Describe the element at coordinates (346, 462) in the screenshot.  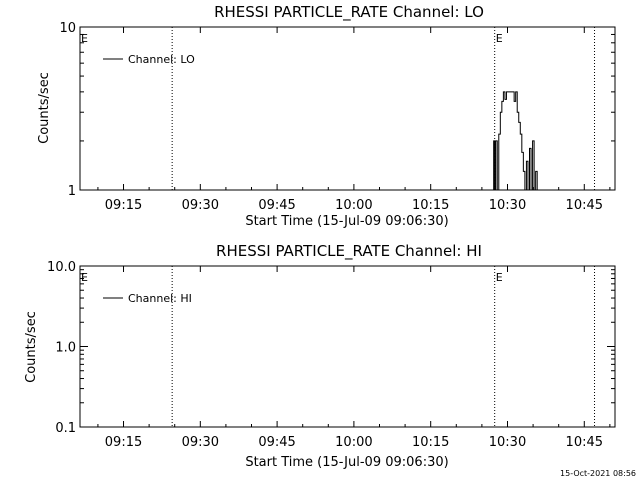
I see `x-axis-title-hi: Start Time (15-Jul-09 09:06:30)` at that location.